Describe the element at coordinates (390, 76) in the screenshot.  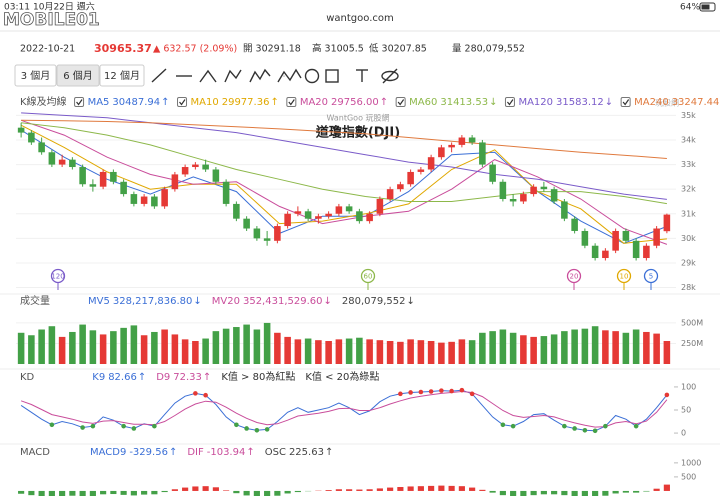
I see `tool-hide` at that location.